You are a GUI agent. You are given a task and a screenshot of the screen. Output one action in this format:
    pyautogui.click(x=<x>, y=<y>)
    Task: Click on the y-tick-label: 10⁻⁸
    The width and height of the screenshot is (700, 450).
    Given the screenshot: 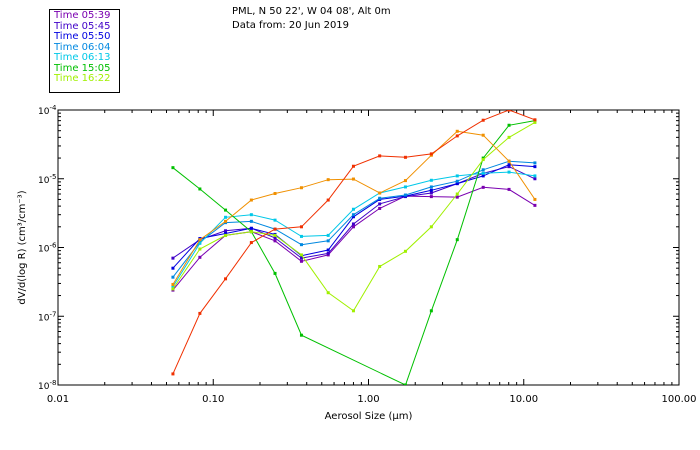 What is the action you would take?
    pyautogui.click(x=47, y=385)
    